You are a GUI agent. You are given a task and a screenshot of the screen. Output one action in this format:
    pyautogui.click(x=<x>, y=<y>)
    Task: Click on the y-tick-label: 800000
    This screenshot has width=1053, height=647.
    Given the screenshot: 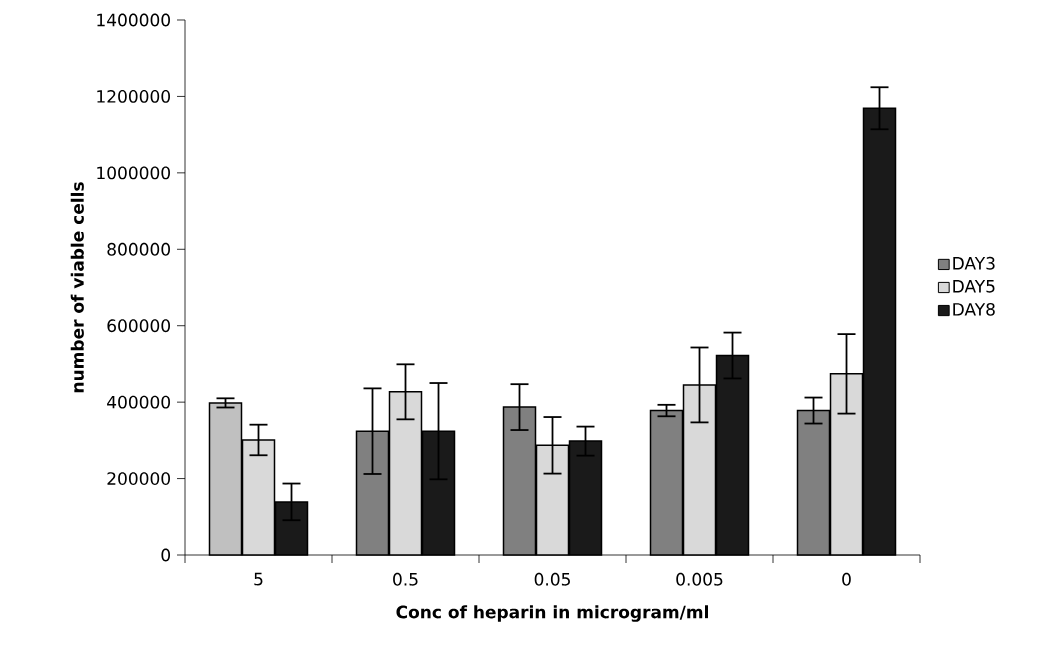 What is the action you would take?
    pyautogui.click(x=138, y=249)
    